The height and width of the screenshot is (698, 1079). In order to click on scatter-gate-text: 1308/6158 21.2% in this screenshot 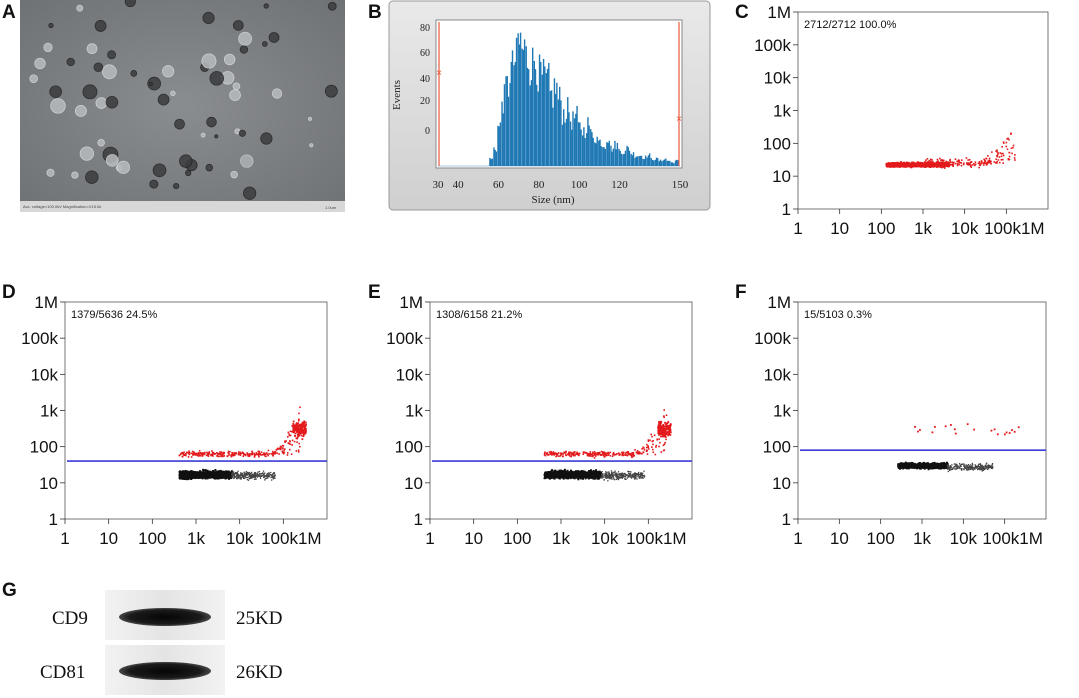, I will do `click(479, 315)`.